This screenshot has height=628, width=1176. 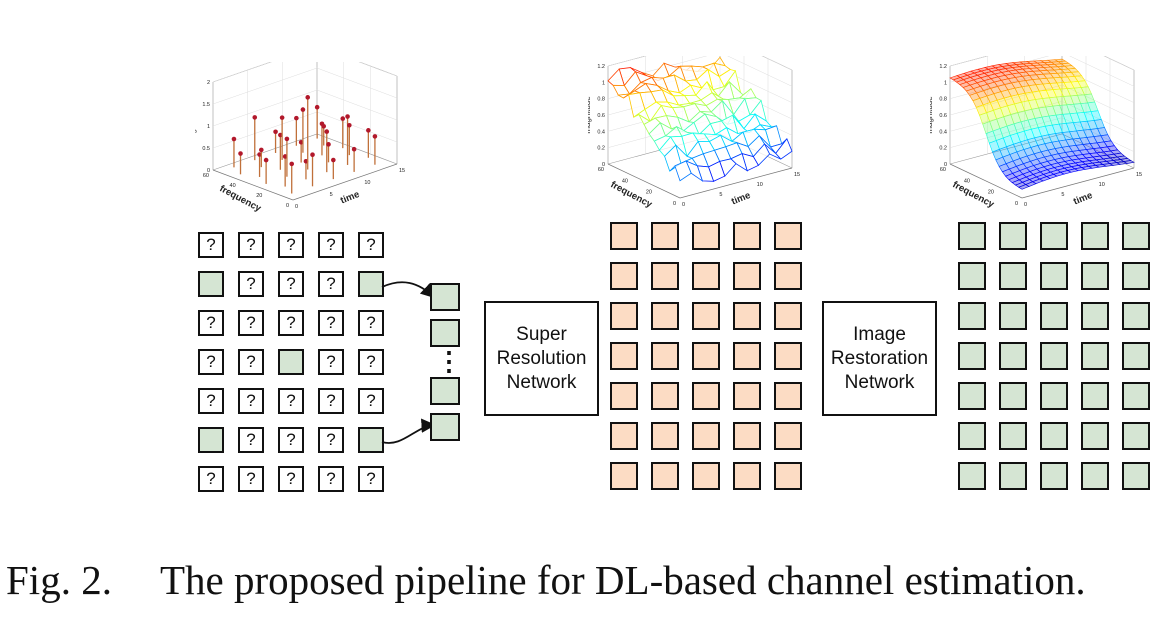 What do you see at coordinates (445, 297) in the screenshot?
I see `pilot-vector-cell` at bounding box center [445, 297].